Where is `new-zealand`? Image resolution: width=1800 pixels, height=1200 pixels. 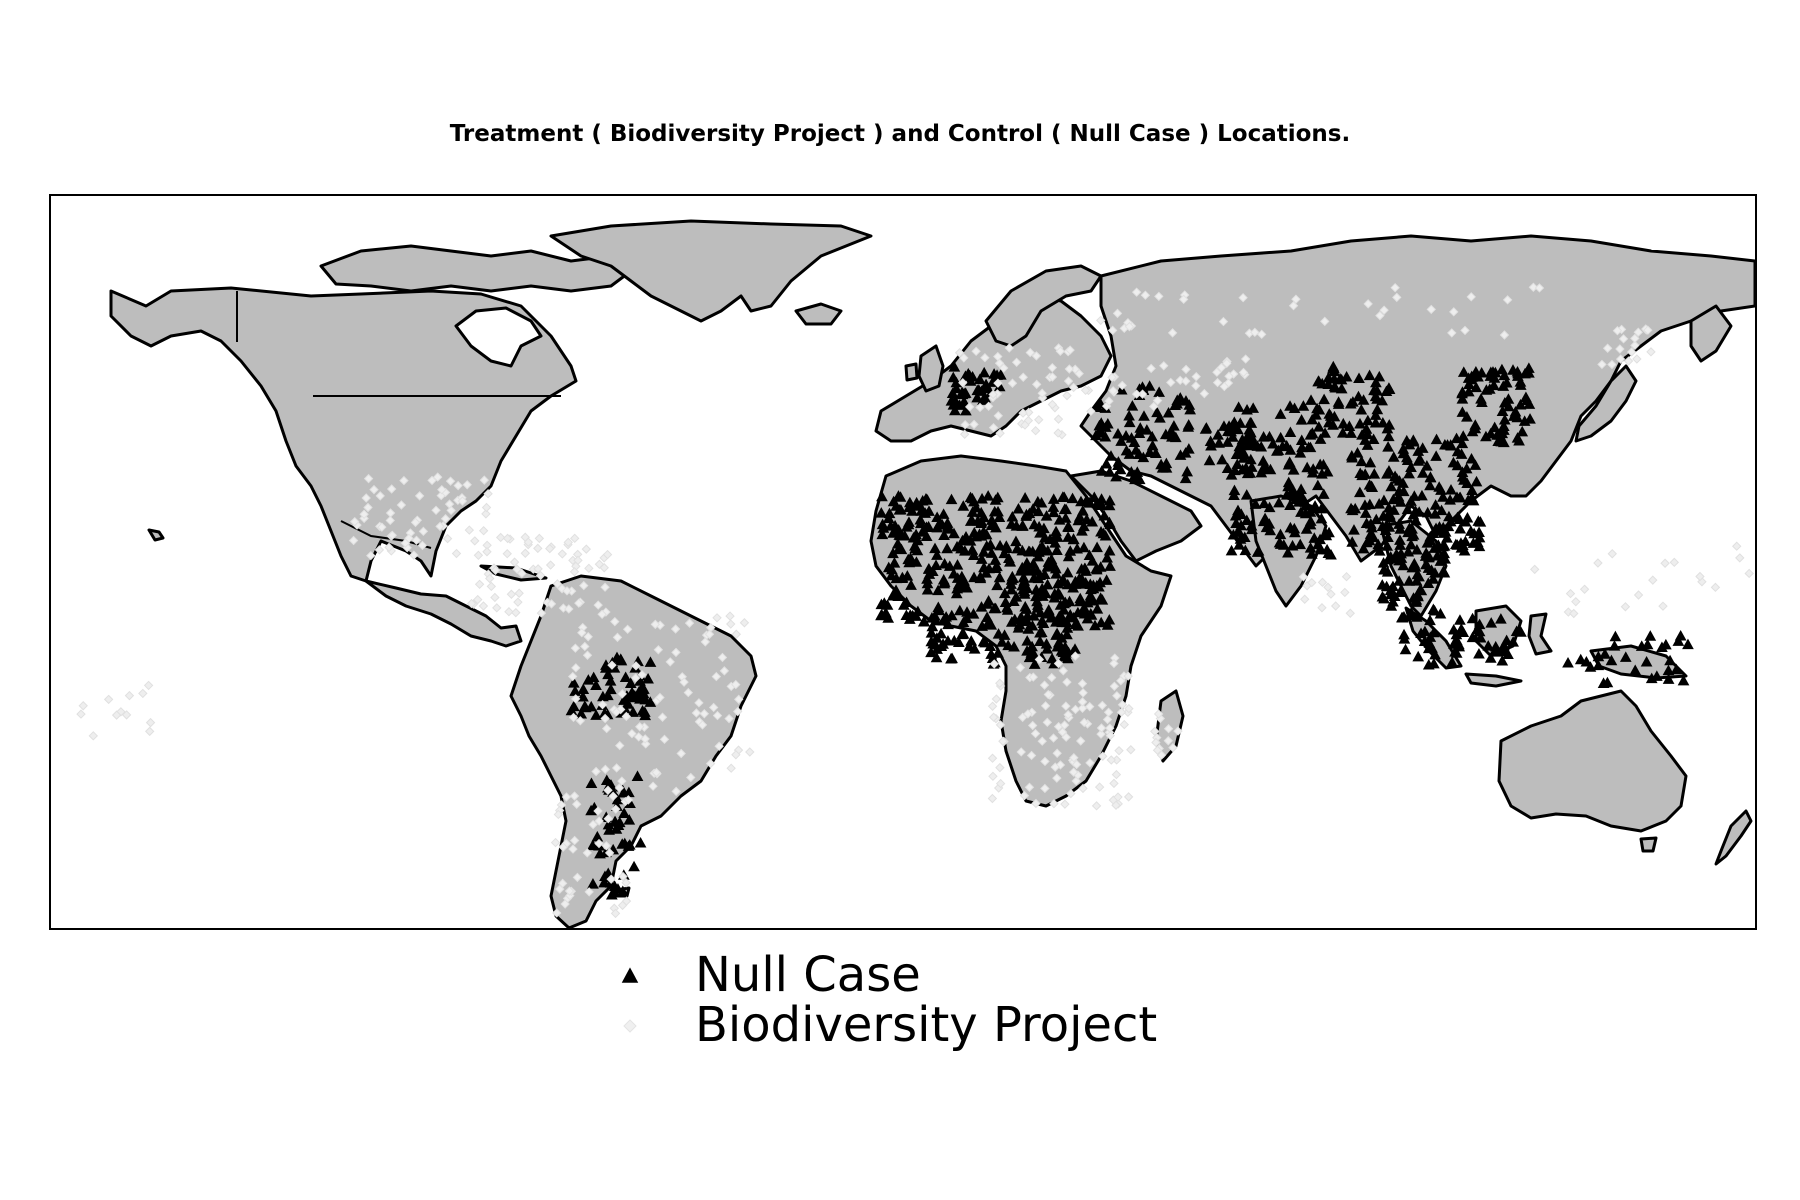
new-zealand is located at coordinates (1733, 837).